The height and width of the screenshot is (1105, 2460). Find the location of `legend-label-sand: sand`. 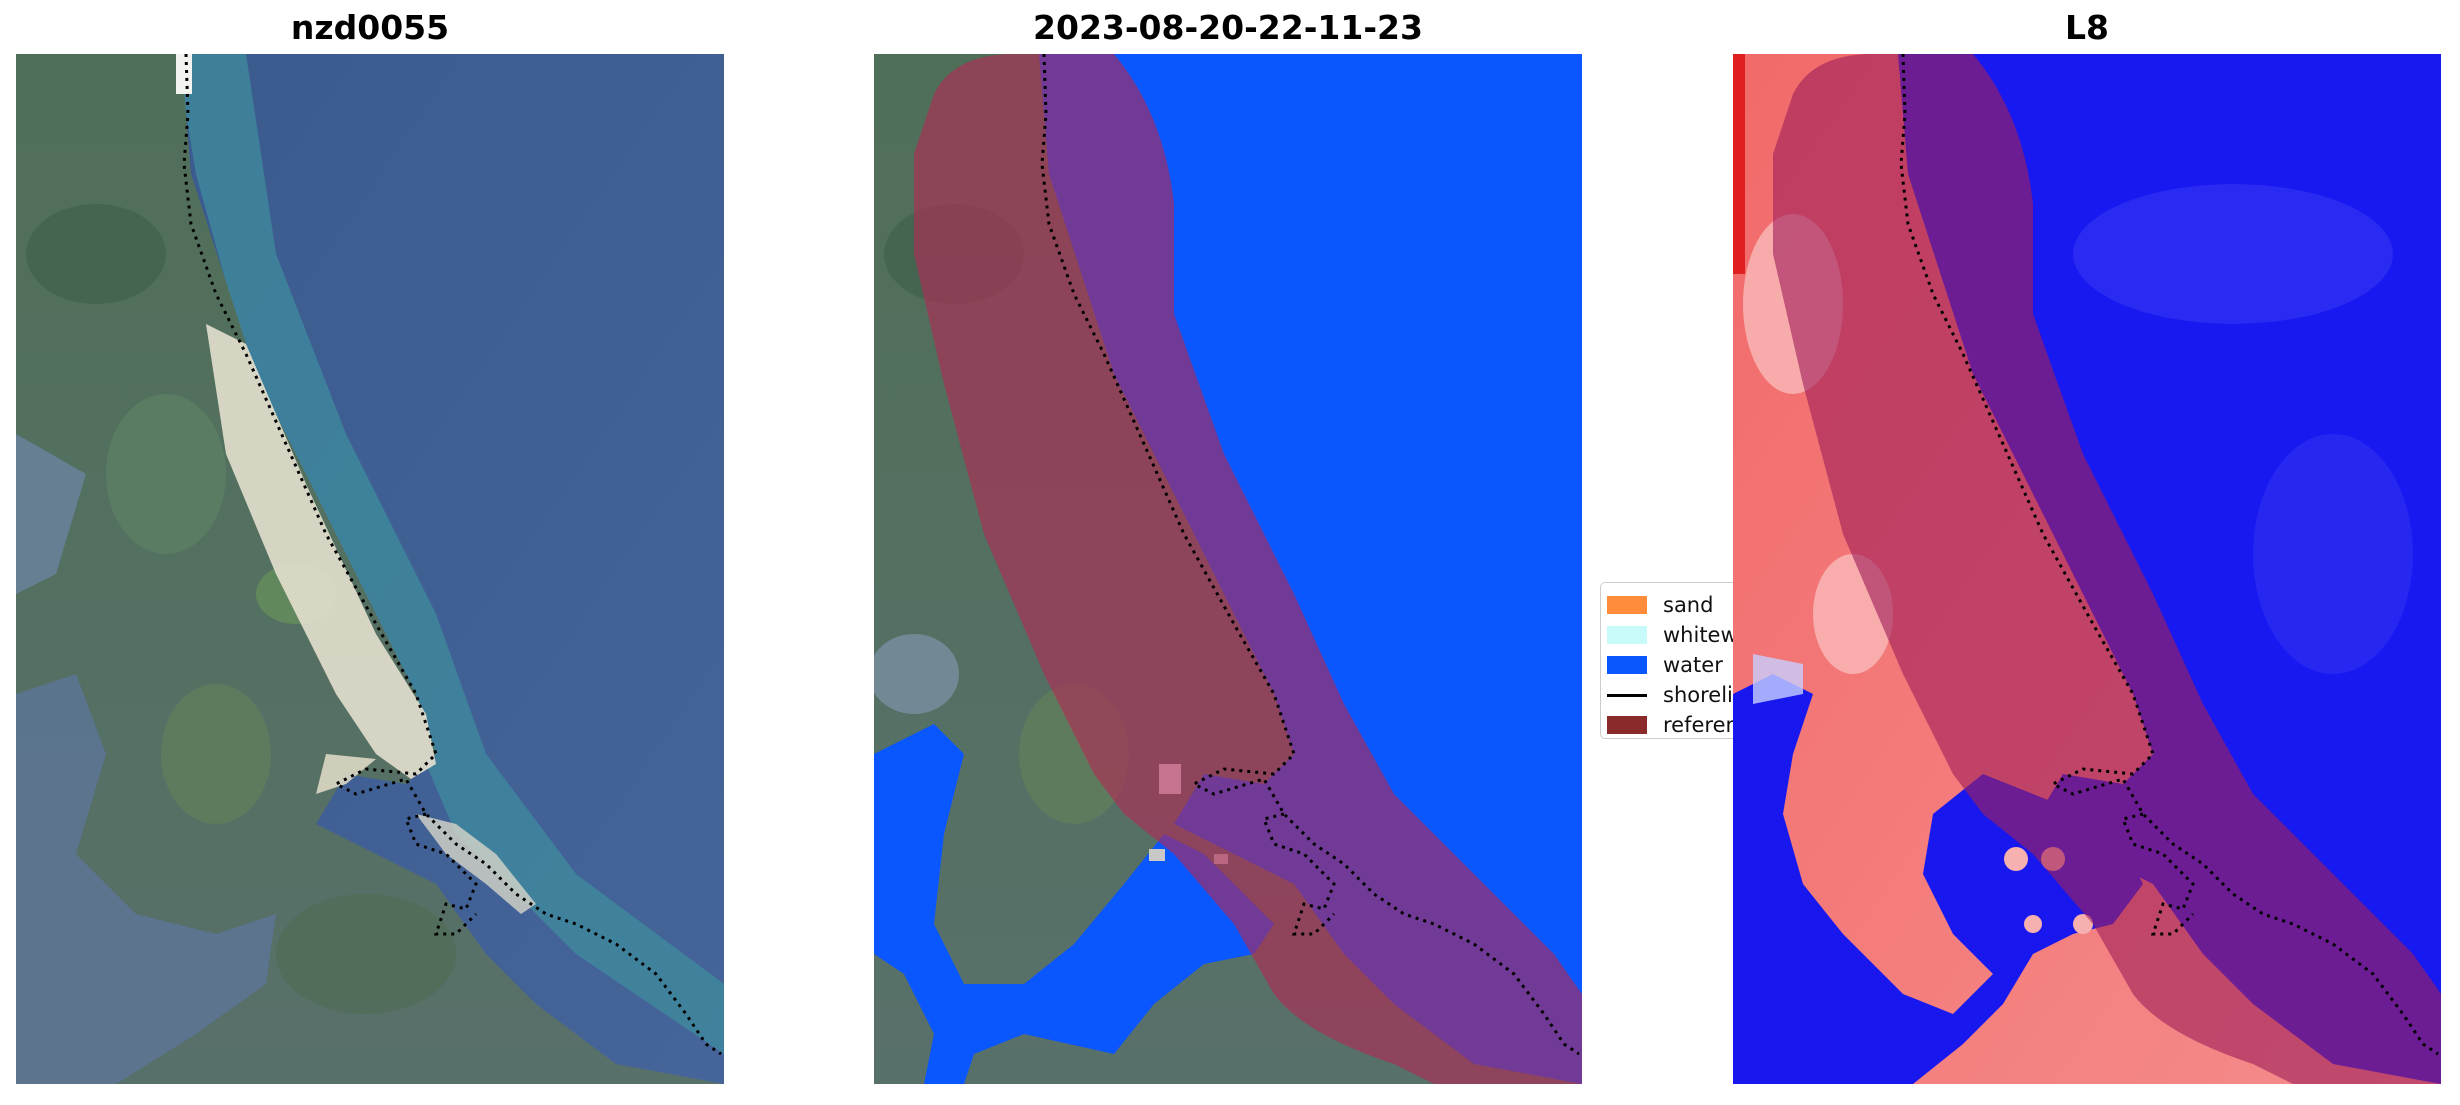

legend-label-sand: sand is located at coordinates (1688, 605).